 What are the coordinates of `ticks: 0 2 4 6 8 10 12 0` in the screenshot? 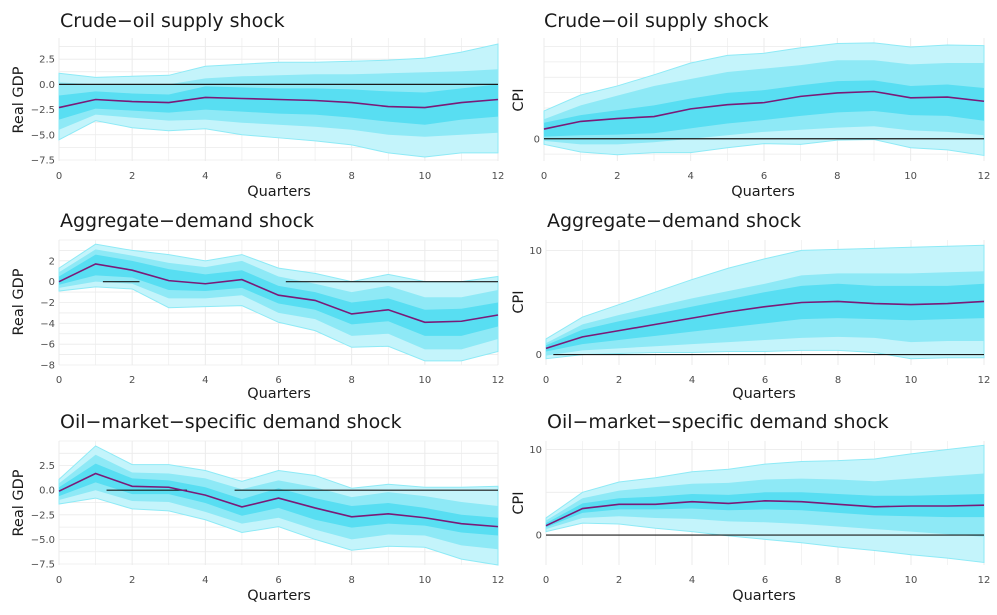 It's located at (762, 158).